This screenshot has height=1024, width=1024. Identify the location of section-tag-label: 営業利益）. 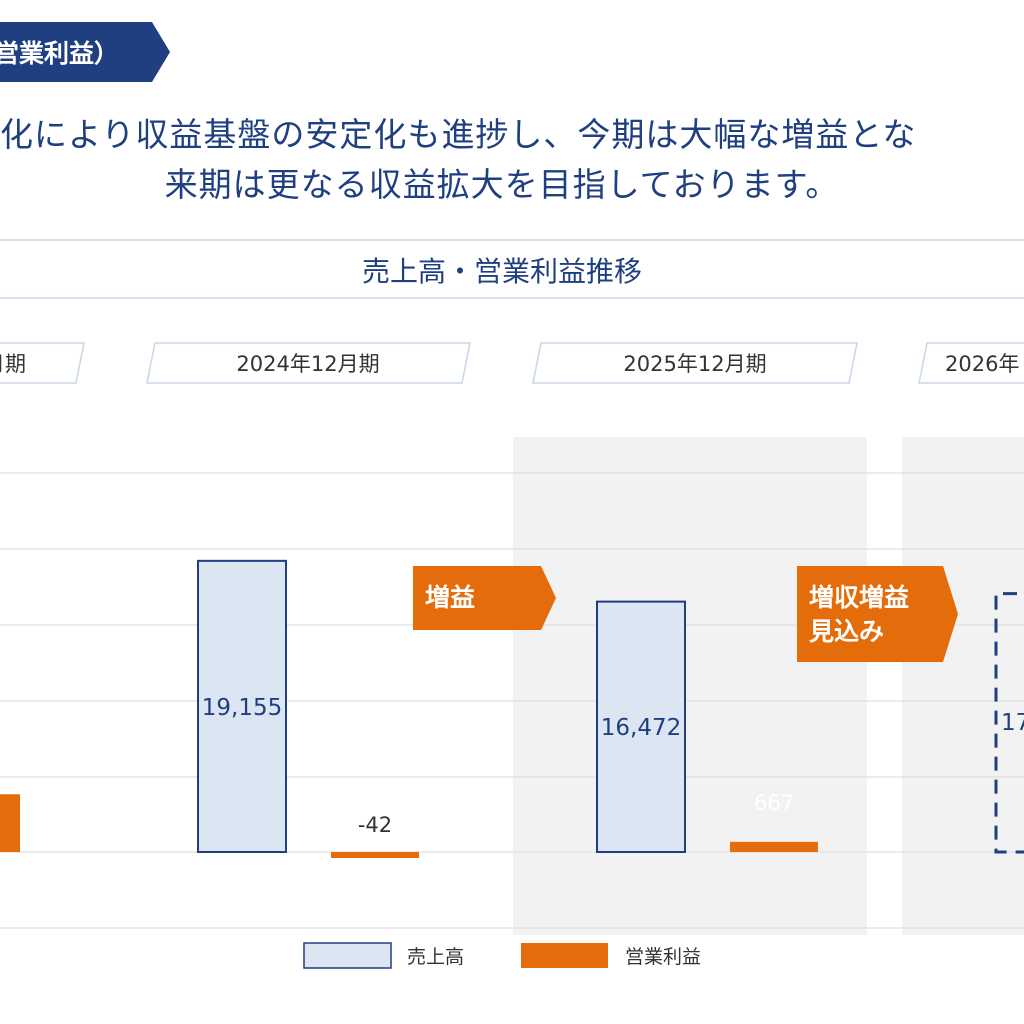
(59, 53).